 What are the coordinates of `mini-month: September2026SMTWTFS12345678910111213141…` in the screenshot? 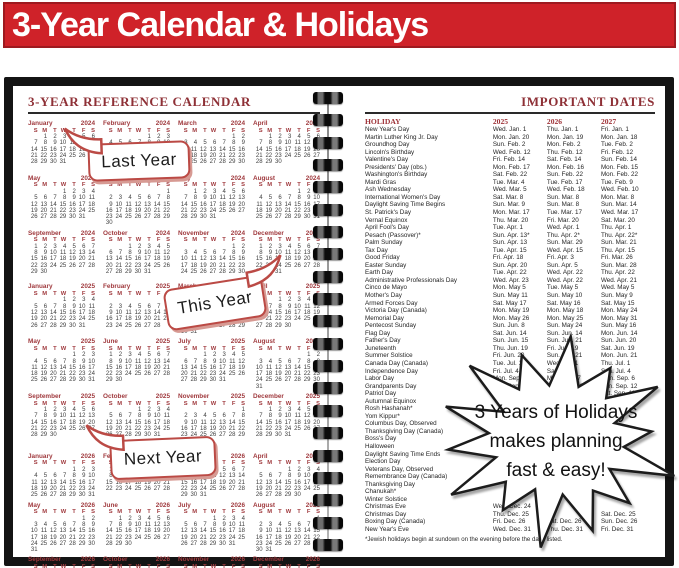 It's located at (61, 562).